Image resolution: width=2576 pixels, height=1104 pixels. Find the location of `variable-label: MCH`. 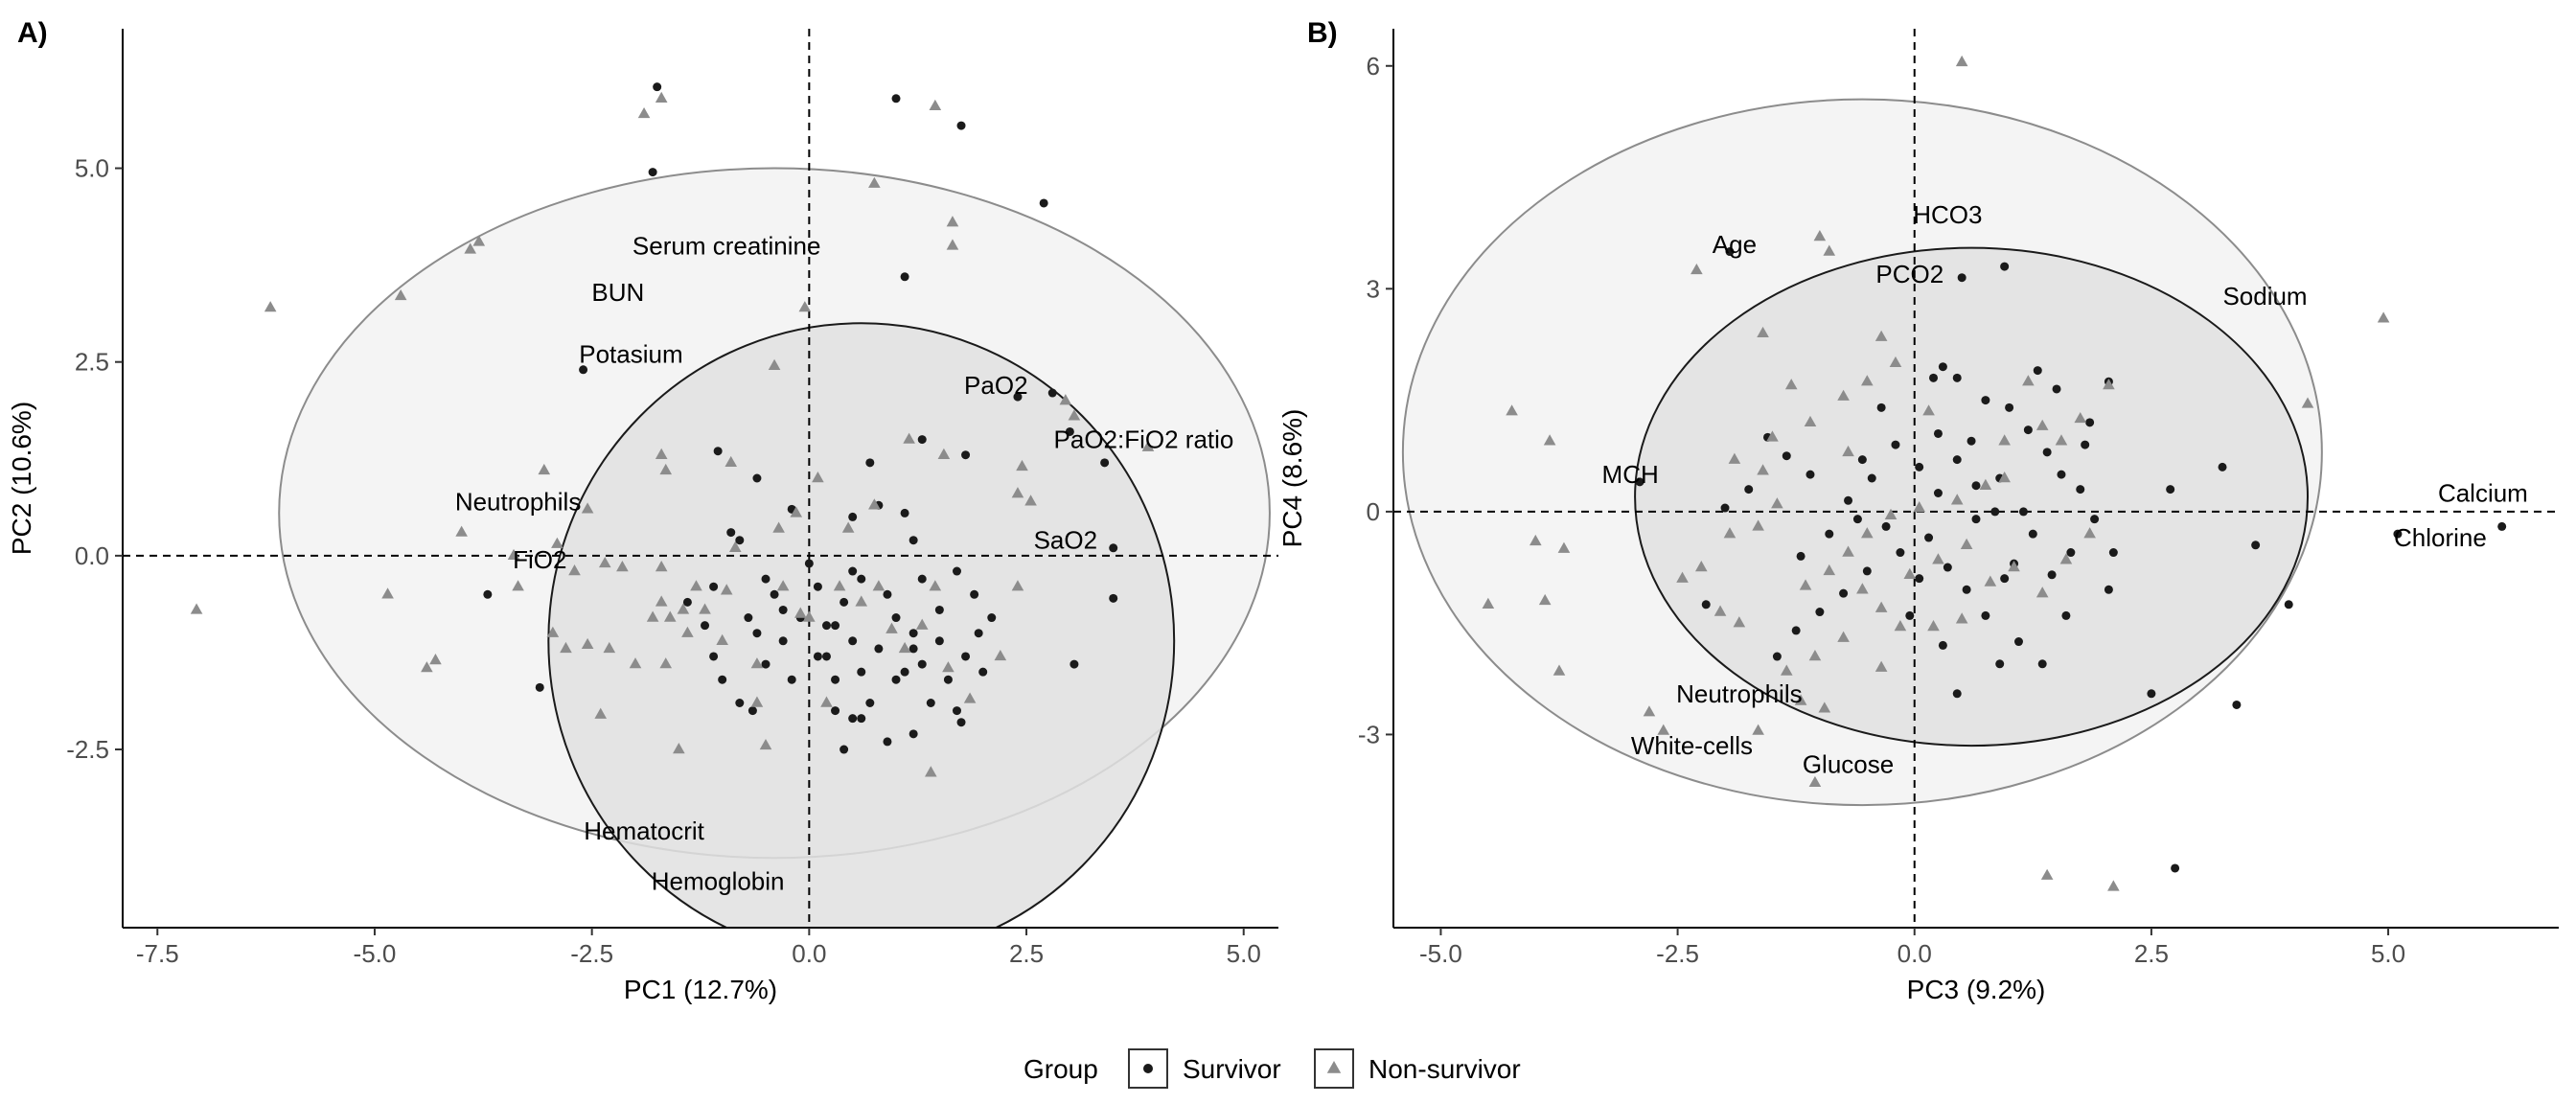

variable-label: MCH is located at coordinates (1630, 474).